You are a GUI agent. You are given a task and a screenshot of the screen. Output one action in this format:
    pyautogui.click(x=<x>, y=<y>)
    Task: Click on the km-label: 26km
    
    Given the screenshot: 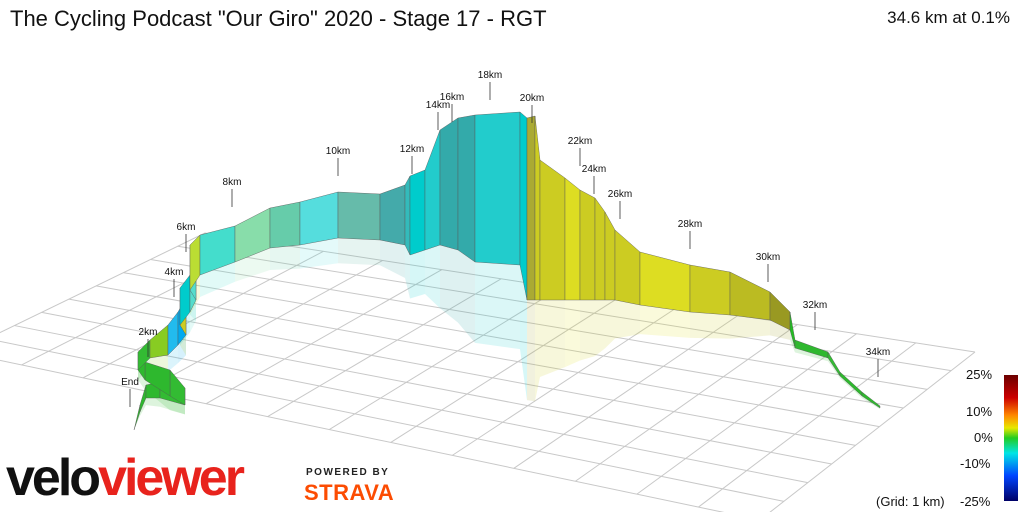 What is the action you would take?
    pyautogui.click(x=620, y=194)
    